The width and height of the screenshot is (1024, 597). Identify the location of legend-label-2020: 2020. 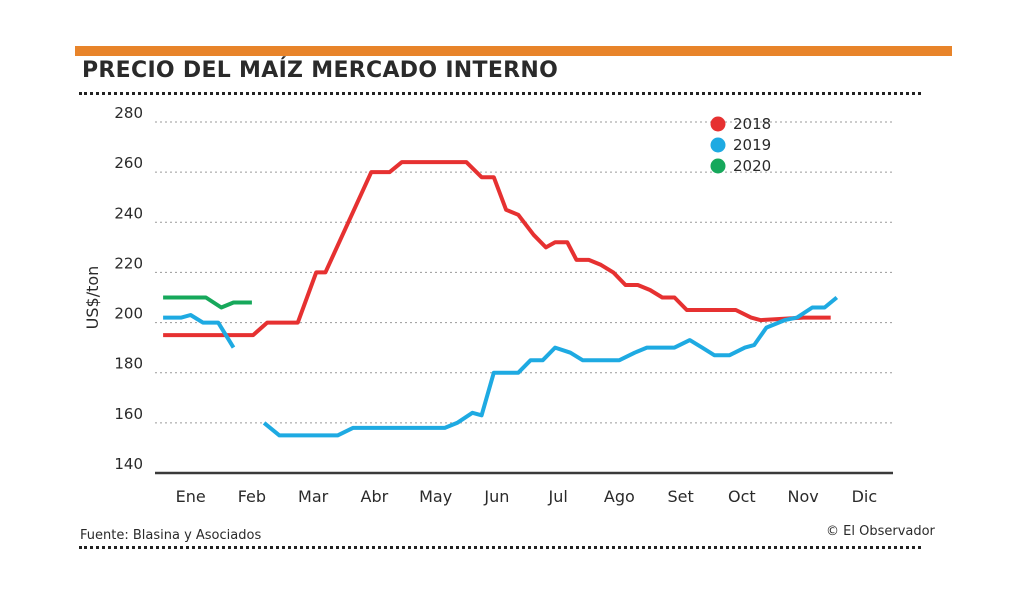
(752, 166).